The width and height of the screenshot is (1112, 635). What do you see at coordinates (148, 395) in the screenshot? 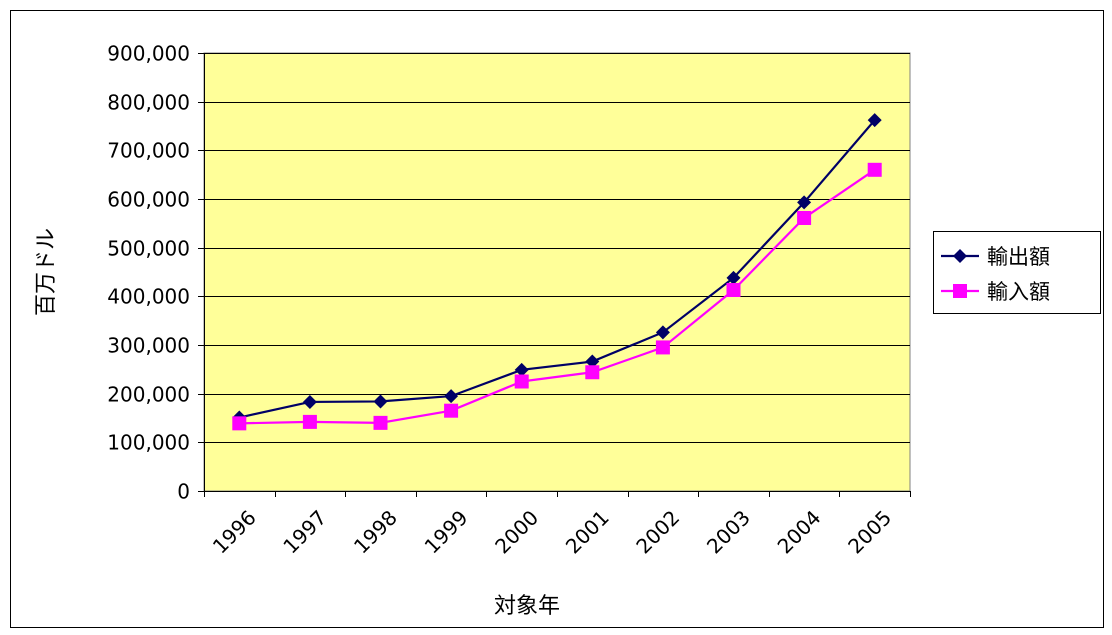
I see `y-tick-label: 200,000` at bounding box center [148, 395].